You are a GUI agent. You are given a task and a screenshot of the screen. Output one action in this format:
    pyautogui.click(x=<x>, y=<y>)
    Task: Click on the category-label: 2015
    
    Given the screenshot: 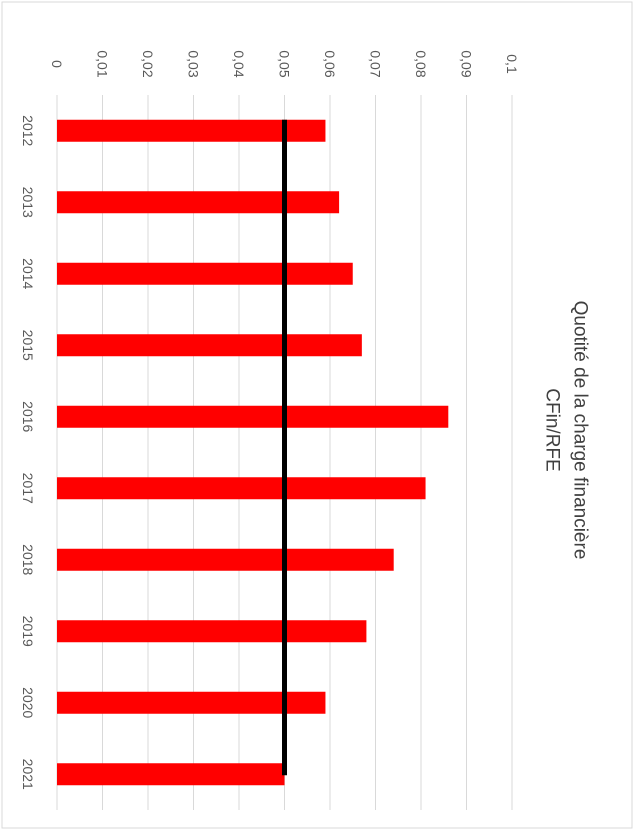 What is the action you would take?
    pyautogui.click(x=28, y=345)
    